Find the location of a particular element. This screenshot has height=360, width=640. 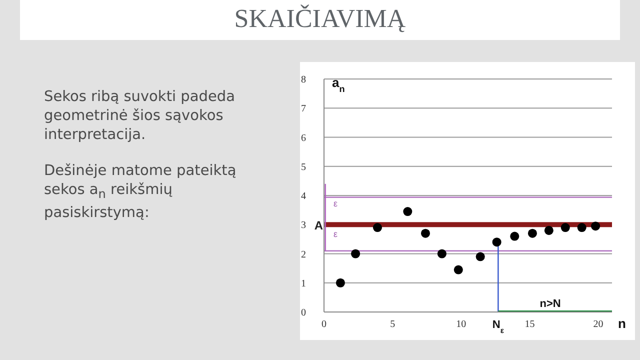

x-tick-label: 10 is located at coordinates (461, 324).